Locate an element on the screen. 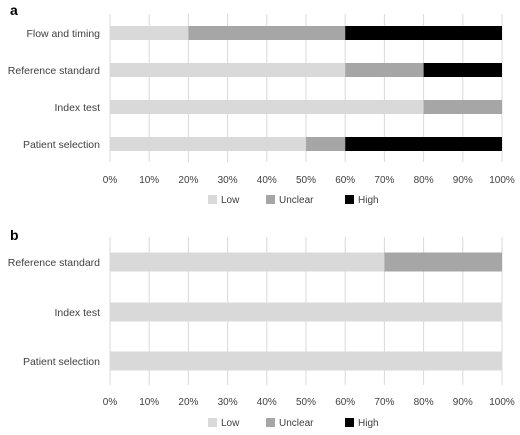 The width and height of the screenshot is (520, 435). bar-high-reference-standard is located at coordinates (462, 70).